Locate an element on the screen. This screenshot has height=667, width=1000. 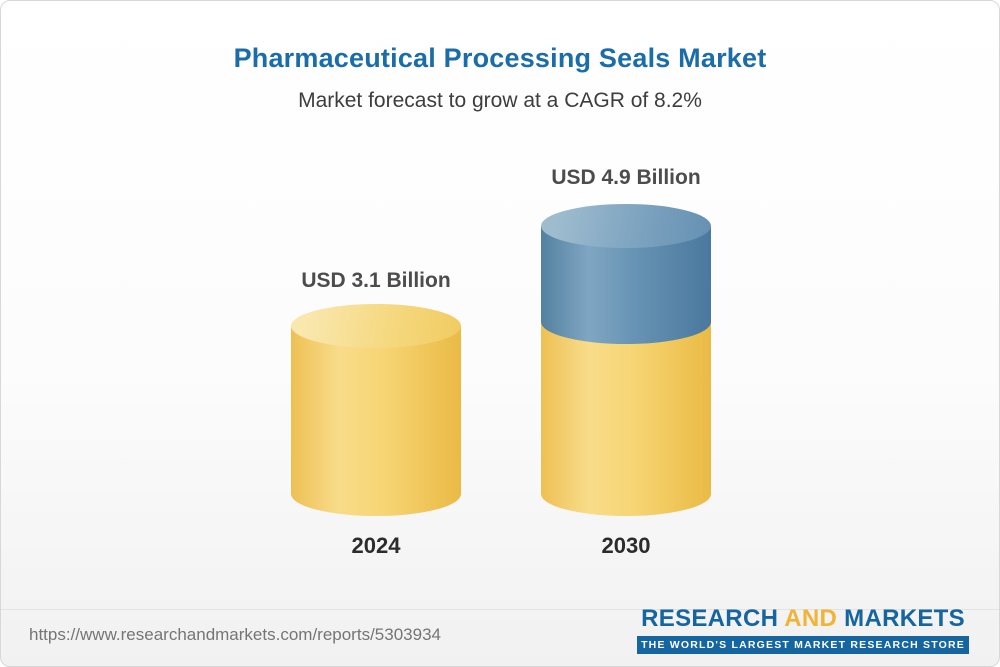
bar-2030-base-segment is located at coordinates (626, 417).